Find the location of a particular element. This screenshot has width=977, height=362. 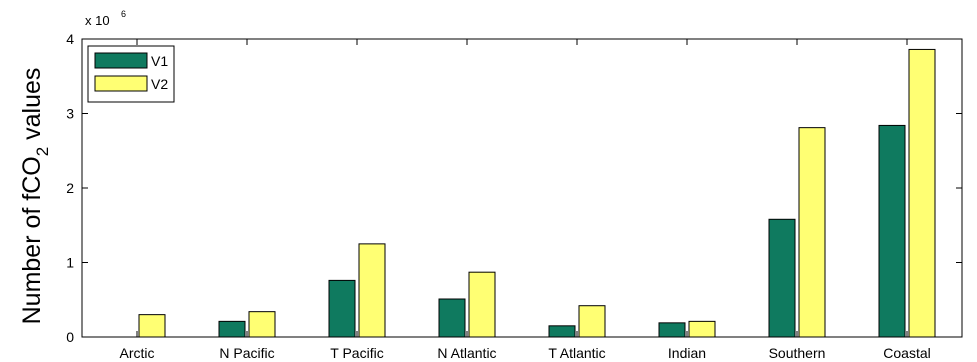

y-tick-label: 2 is located at coordinates (70, 188).